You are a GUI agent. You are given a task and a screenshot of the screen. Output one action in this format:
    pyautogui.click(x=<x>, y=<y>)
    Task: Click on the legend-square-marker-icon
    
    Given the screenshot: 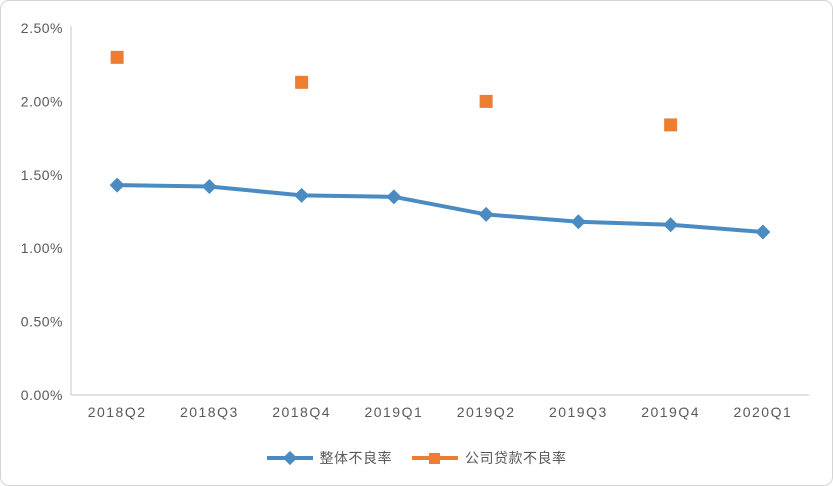 What is the action you would take?
    pyautogui.click(x=435, y=458)
    